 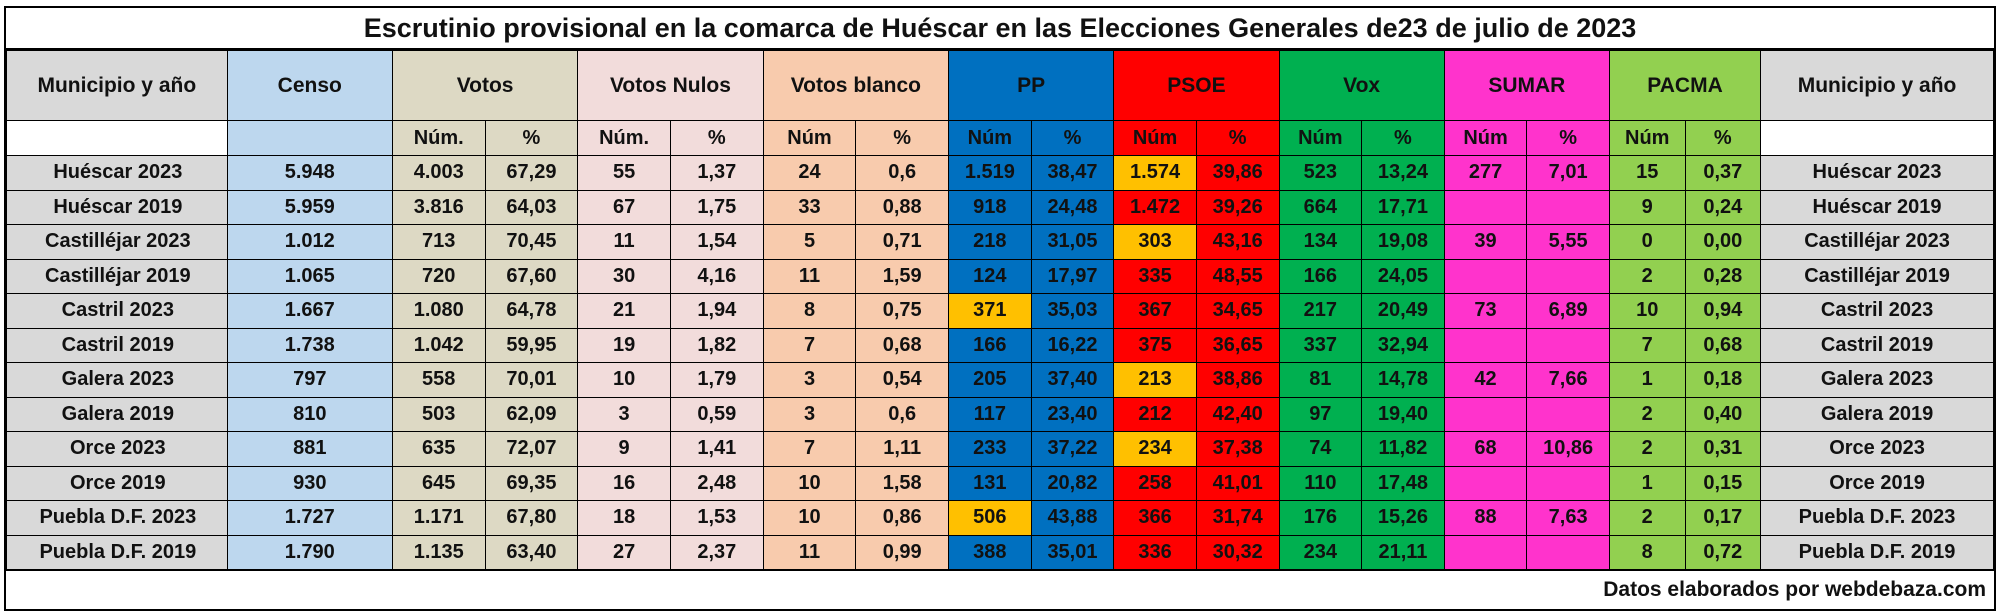 What do you see at coordinates (1155, 483) in the screenshot?
I see `cell-psoe-num: 258` at bounding box center [1155, 483].